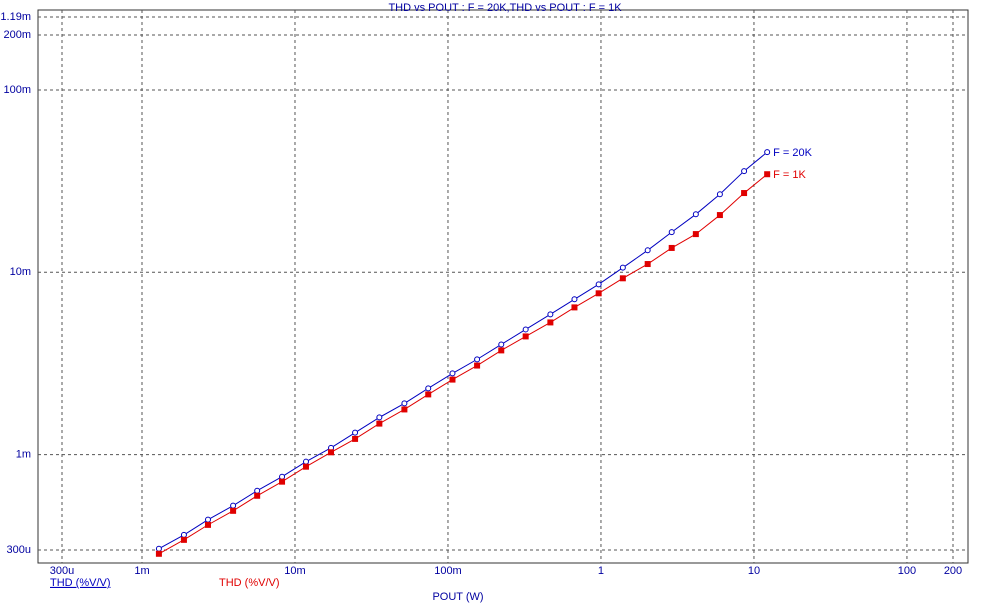  What do you see at coordinates (141, 571) in the screenshot?
I see `x-tick-label: 1m` at bounding box center [141, 571].